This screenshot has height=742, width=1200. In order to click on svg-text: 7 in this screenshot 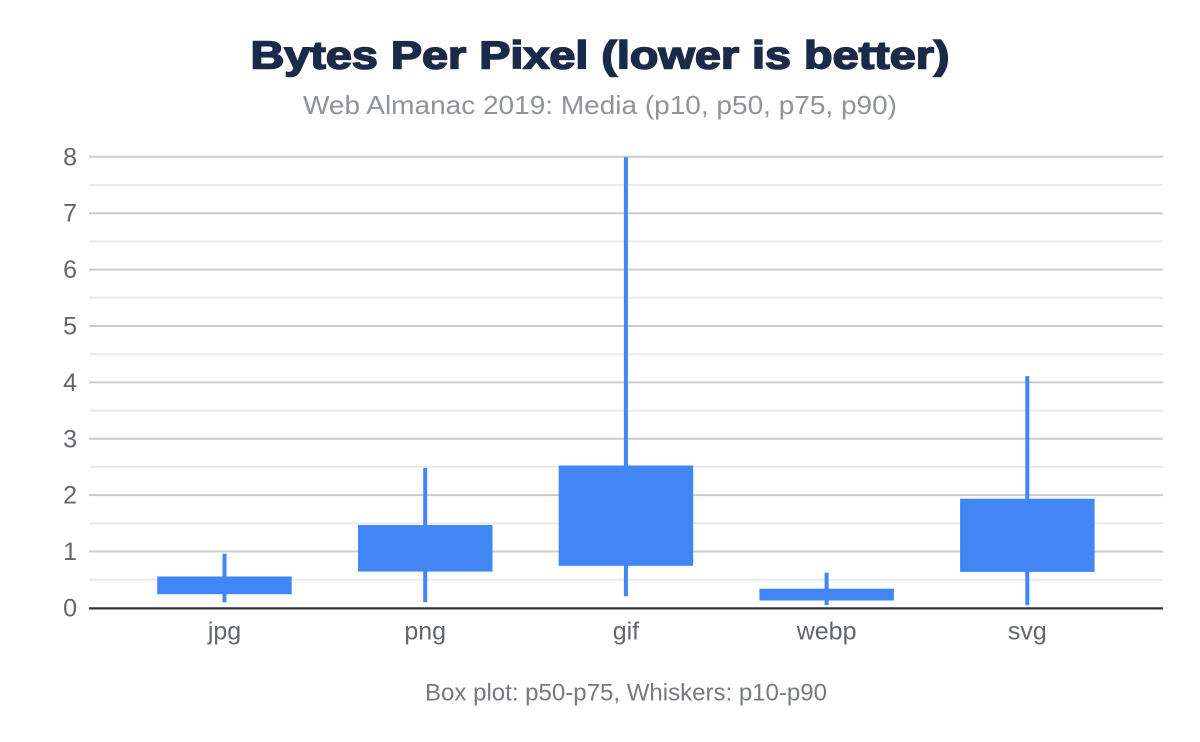, I will do `click(70, 214)`.